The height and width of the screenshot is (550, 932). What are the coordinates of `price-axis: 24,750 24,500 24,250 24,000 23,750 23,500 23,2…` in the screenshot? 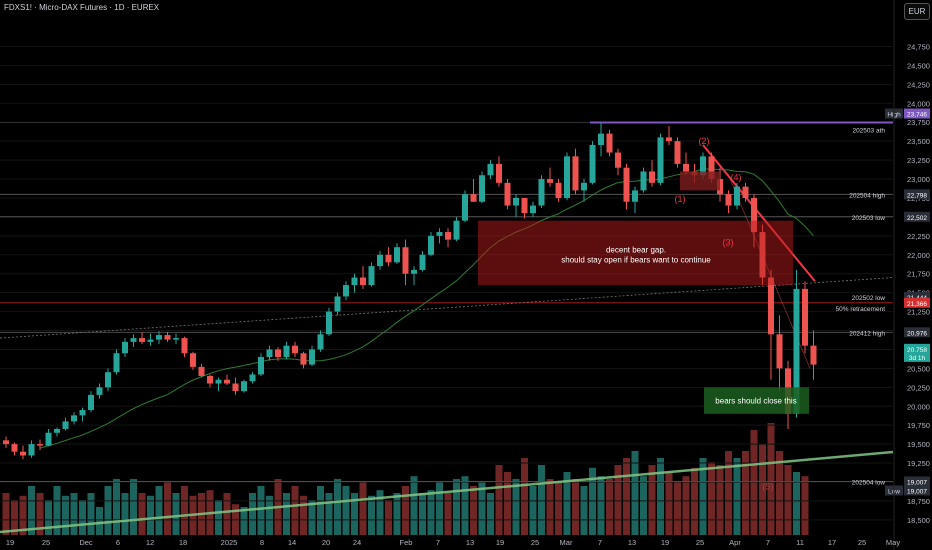 It's located at (911, 275).